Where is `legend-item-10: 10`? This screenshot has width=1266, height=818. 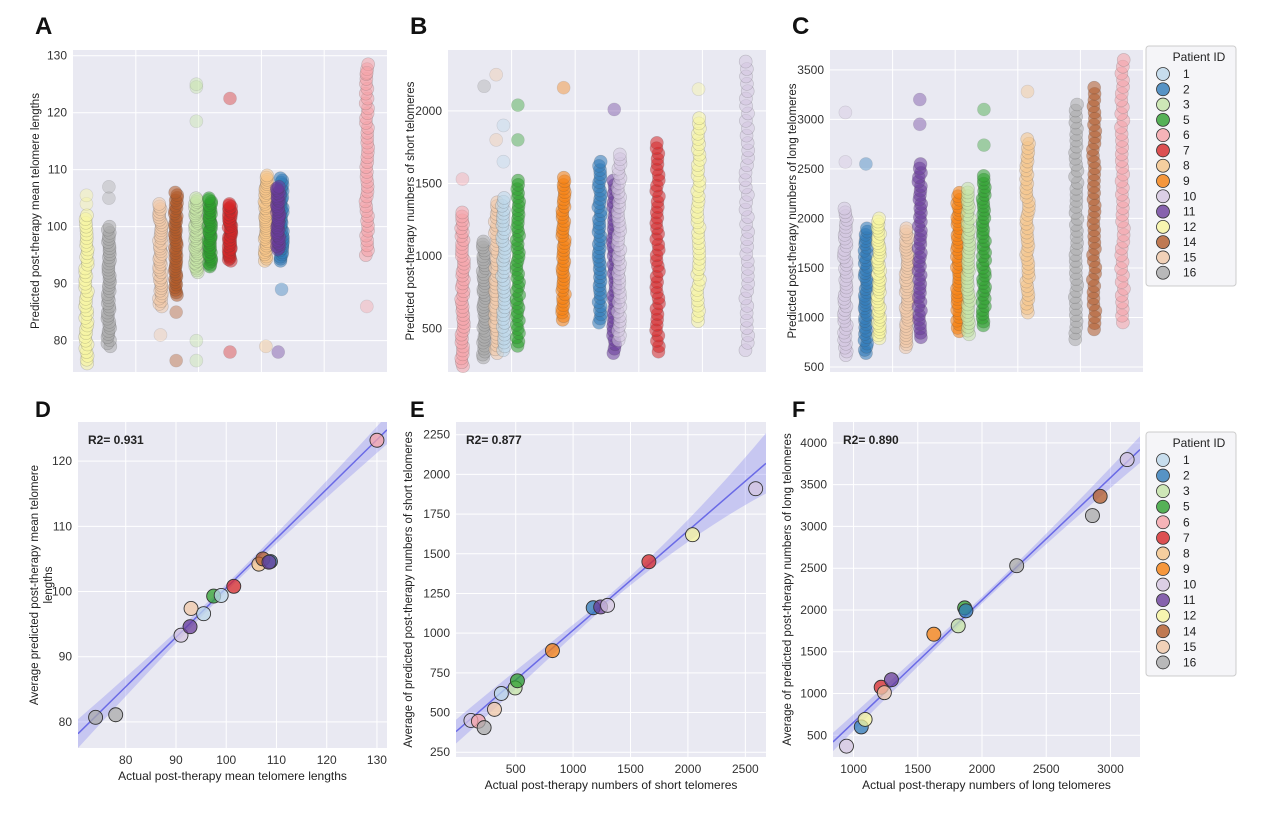 legend-item-10: 10 is located at coordinates (1176, 196).